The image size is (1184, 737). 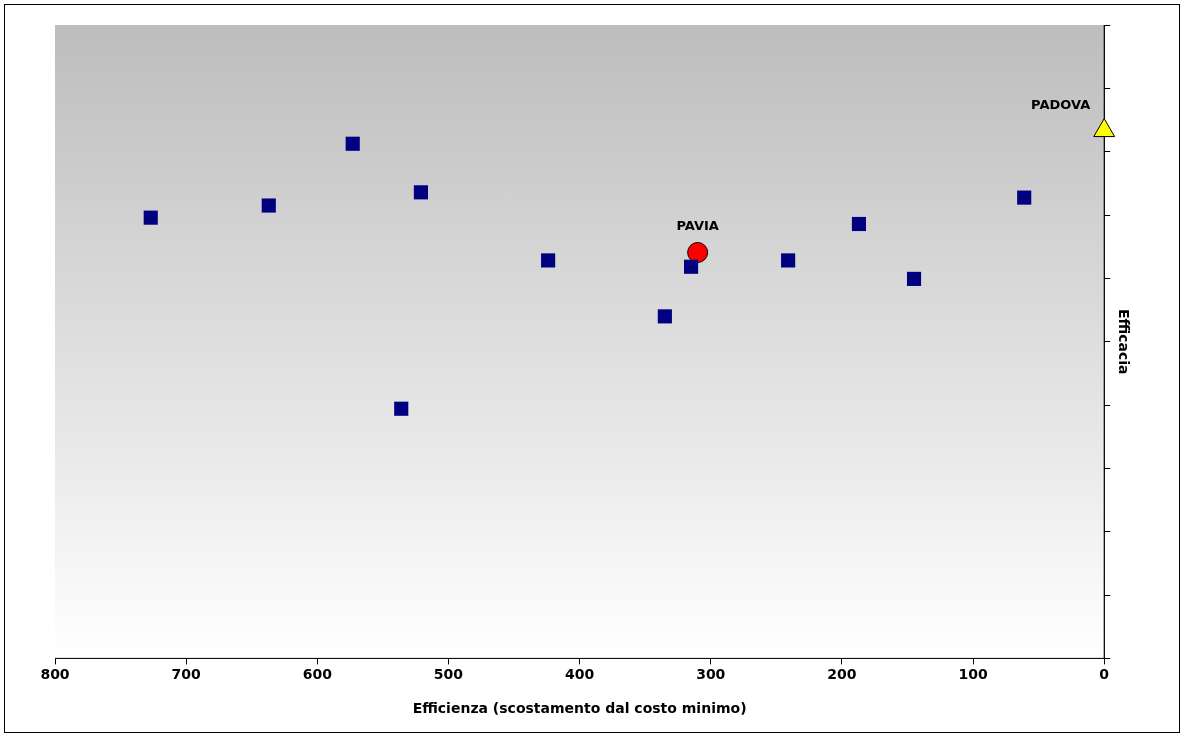 What do you see at coordinates (1104, 674) in the screenshot?
I see `x-tick-label: 0` at bounding box center [1104, 674].